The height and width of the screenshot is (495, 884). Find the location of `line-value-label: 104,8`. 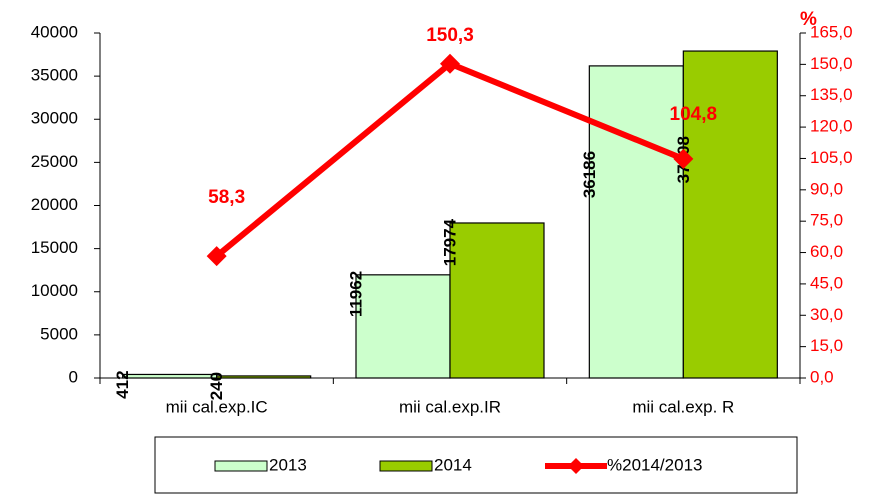

line-value-label: 104,8 is located at coordinates (694, 114).